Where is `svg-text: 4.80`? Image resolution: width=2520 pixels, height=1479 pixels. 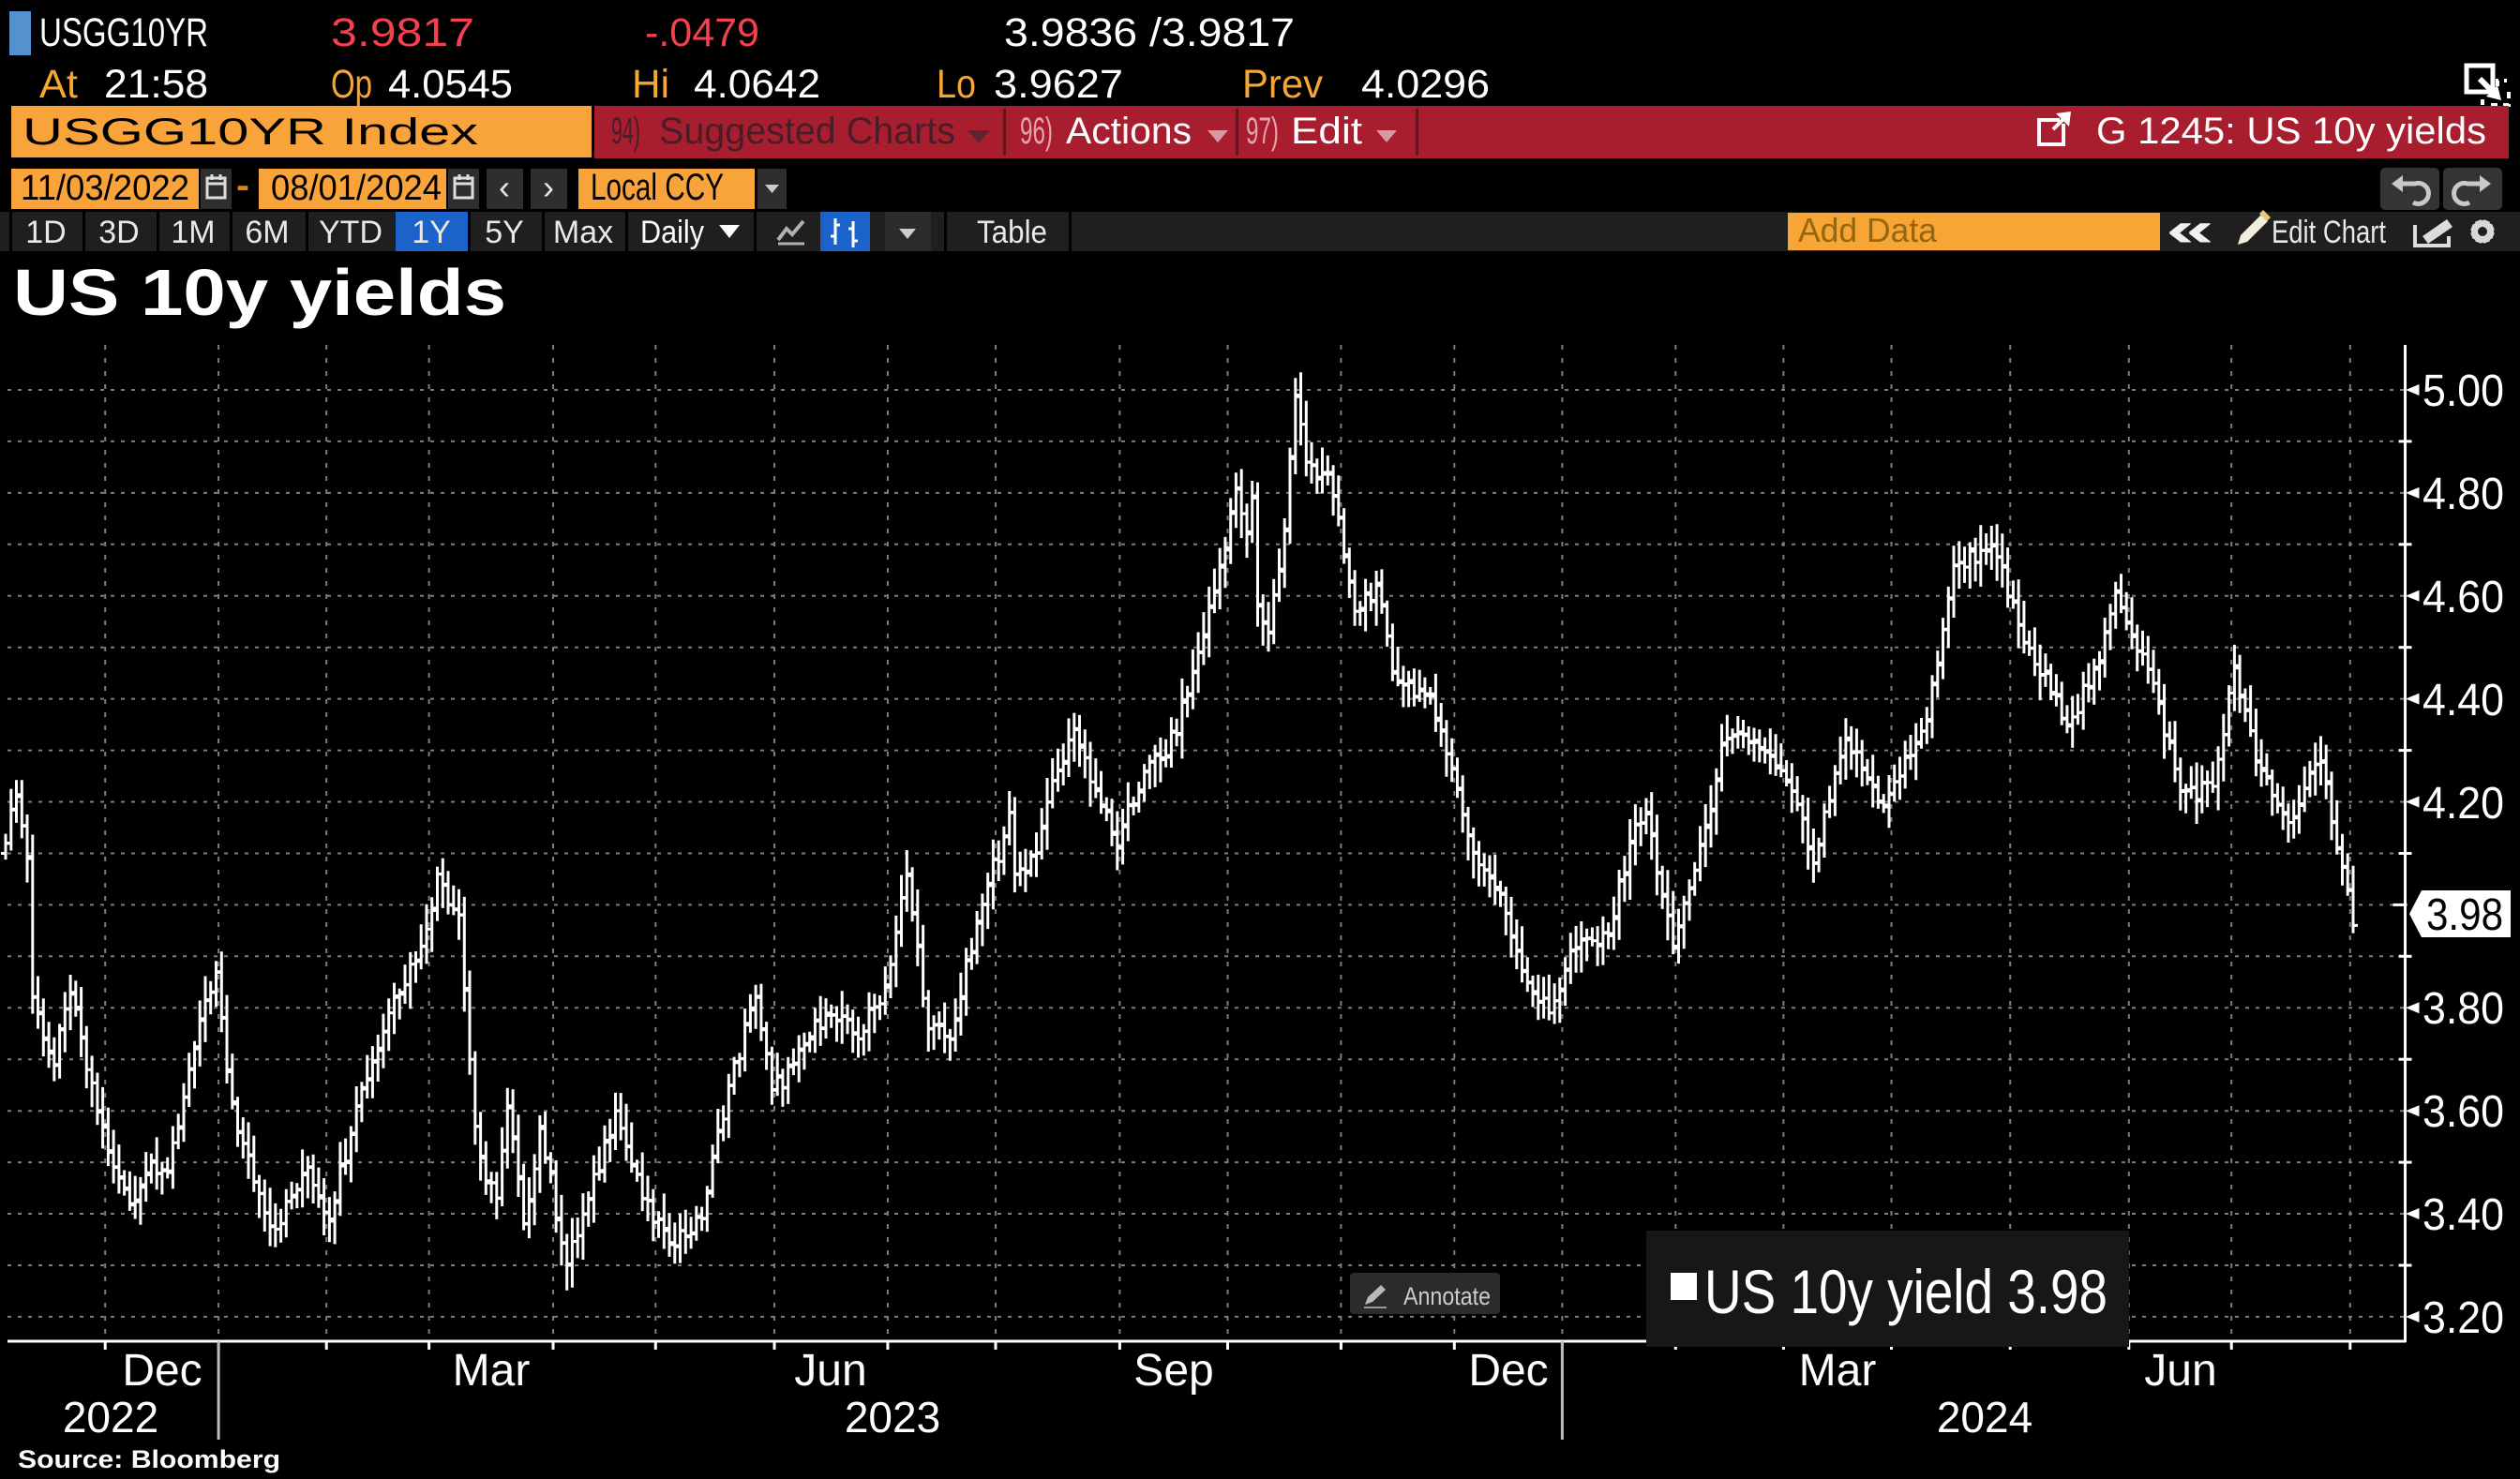 svg-text: 4.80 is located at coordinates (2463, 494).